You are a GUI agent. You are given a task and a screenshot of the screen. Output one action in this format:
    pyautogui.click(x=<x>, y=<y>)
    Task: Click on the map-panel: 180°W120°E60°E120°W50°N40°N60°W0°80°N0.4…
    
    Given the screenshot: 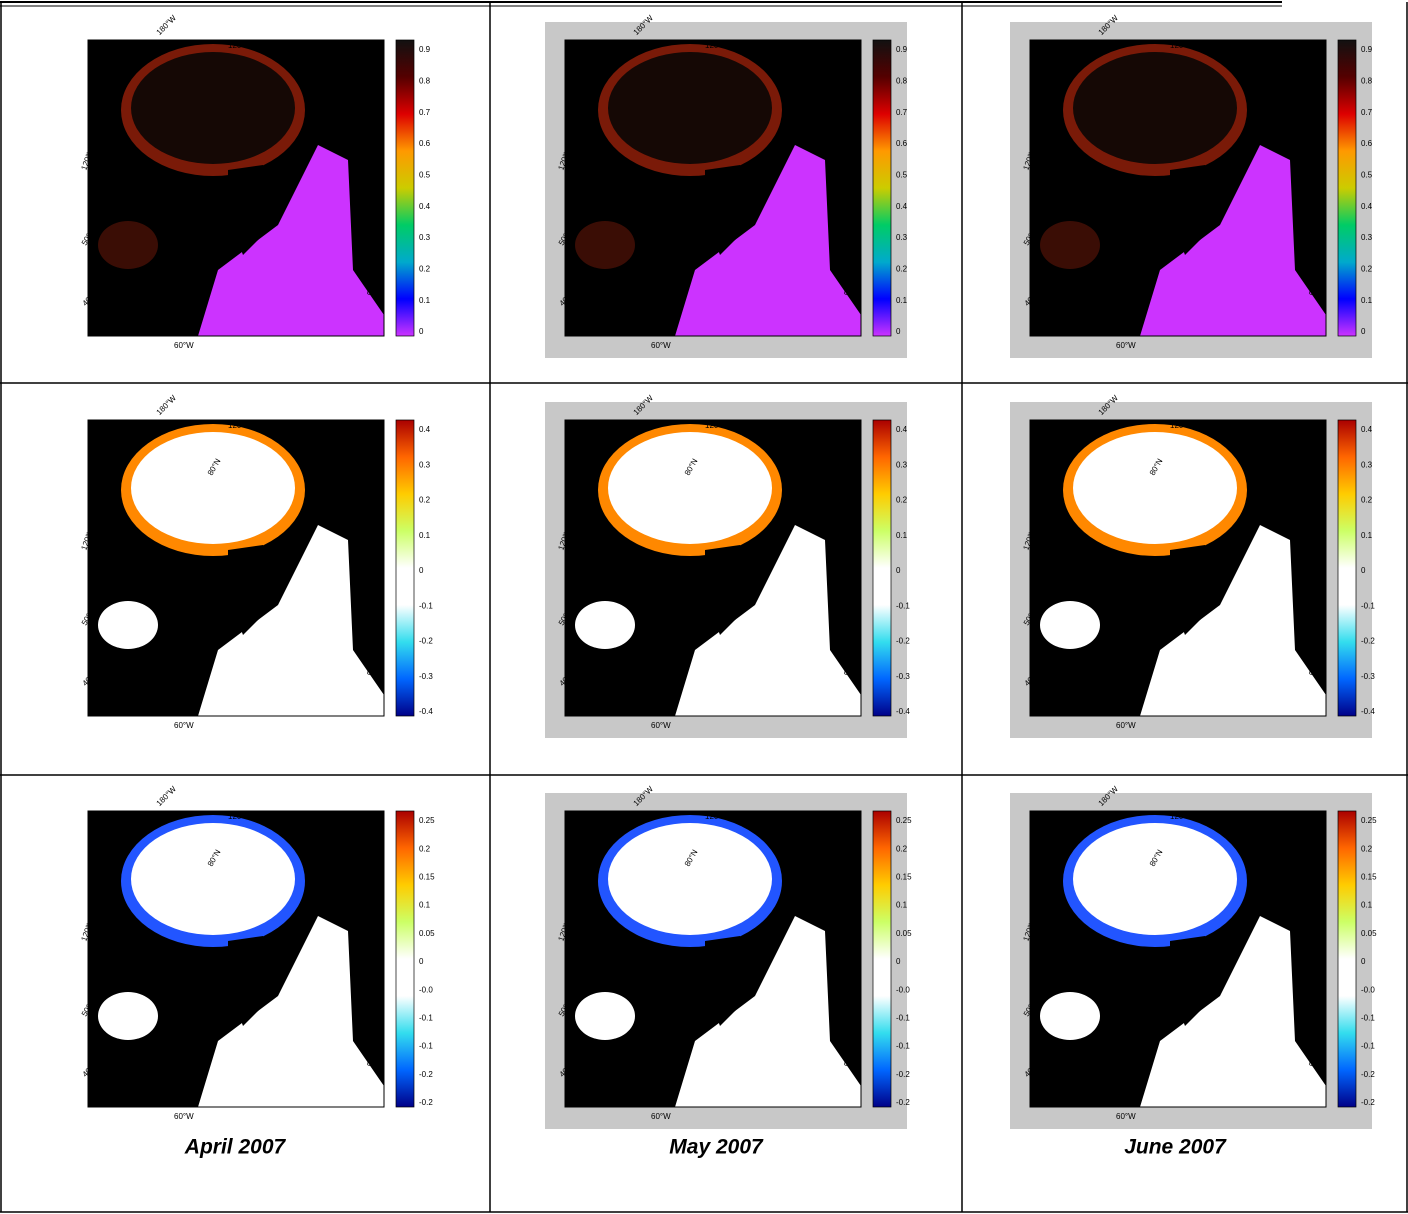 What is the action you would take?
    pyautogui.click(x=1192, y=565)
    